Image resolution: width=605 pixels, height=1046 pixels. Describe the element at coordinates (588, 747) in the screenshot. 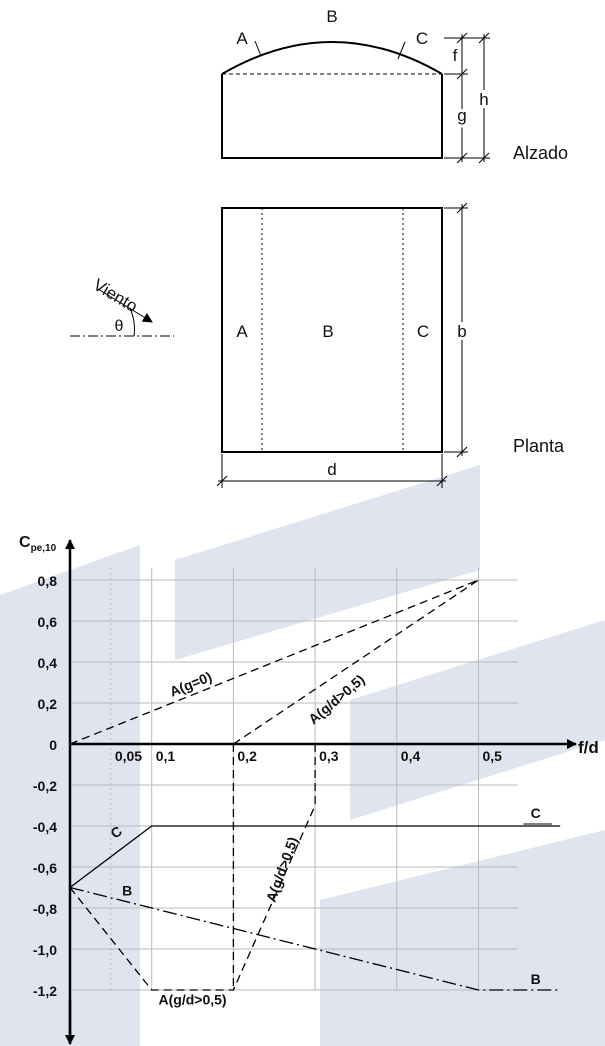

I see `x-axis-label: f/d` at that location.